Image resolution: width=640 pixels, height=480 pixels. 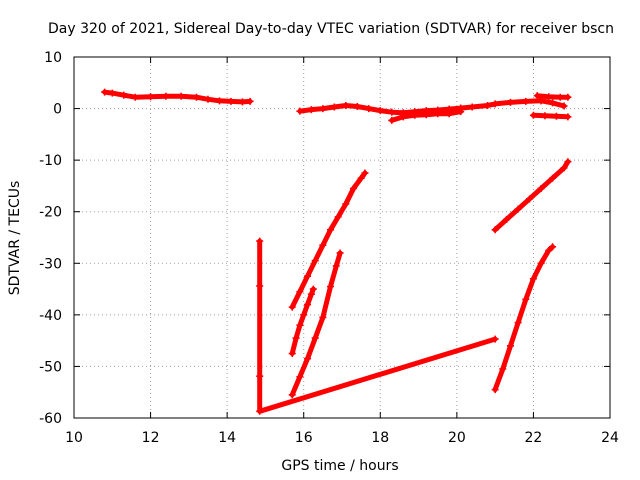 What do you see at coordinates (377, 326) in the screenshot?
I see `series-isolated` at bounding box center [377, 326].